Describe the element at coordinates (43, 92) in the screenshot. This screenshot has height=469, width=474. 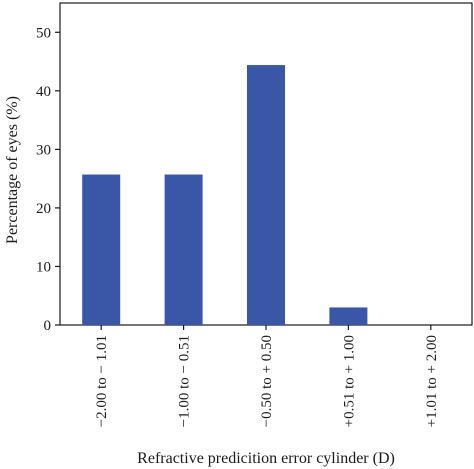
I see `y-tick-label: 40` at that location.